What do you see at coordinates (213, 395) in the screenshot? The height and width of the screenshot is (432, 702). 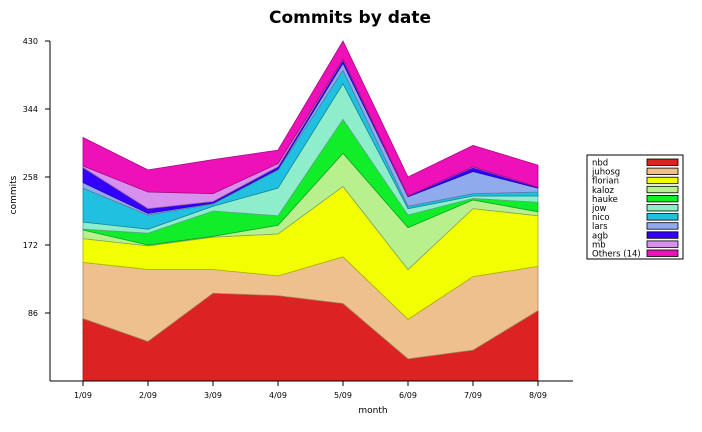 I see `x-tick-label: 3/09` at bounding box center [213, 395].